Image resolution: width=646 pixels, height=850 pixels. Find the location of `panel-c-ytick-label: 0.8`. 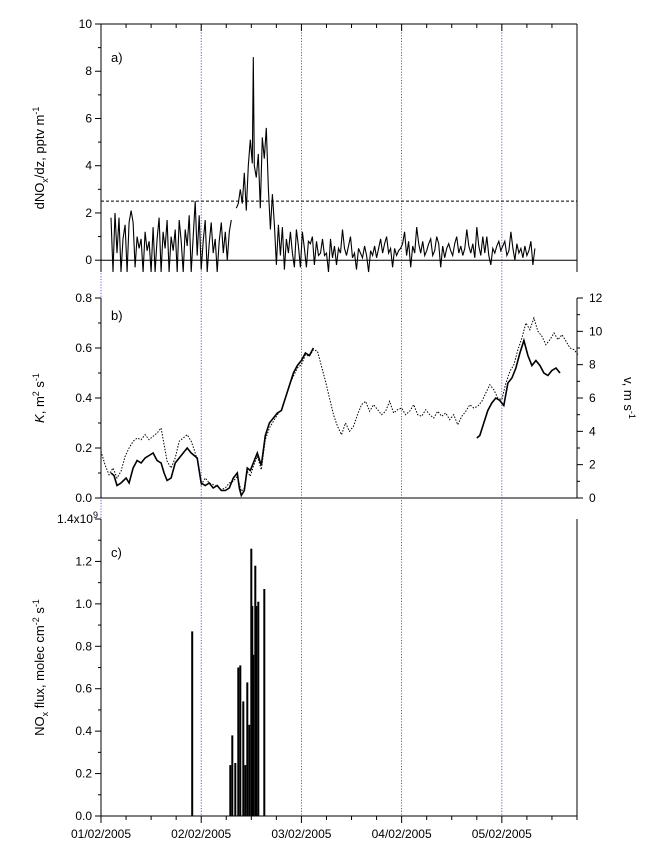

panel-c-ytick-label: 0.8 is located at coordinates (83, 646).